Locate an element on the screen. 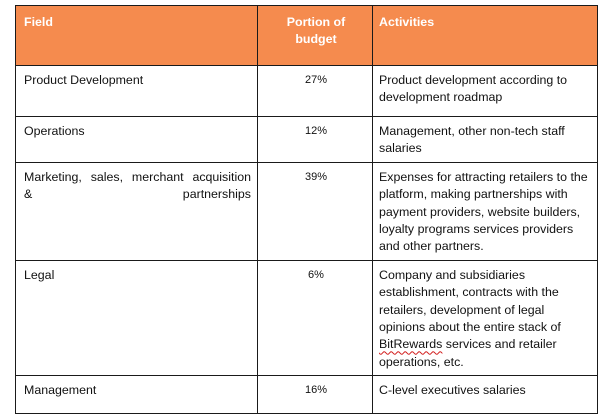 This screenshot has height=415, width=613. header-row: Field Portion of budget Activities is located at coordinates (306, 35).